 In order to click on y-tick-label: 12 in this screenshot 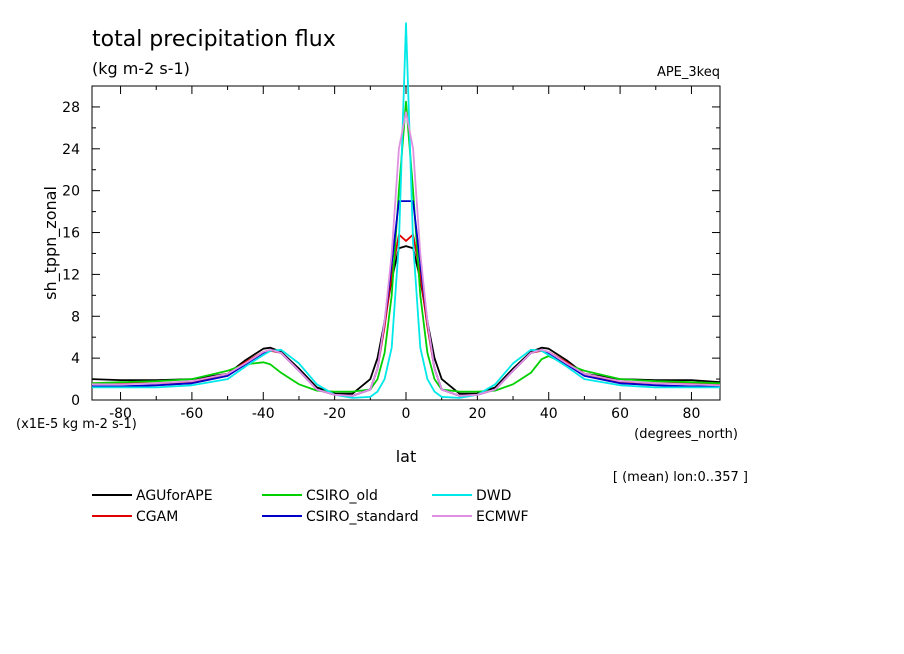, I will do `click(71, 275)`.